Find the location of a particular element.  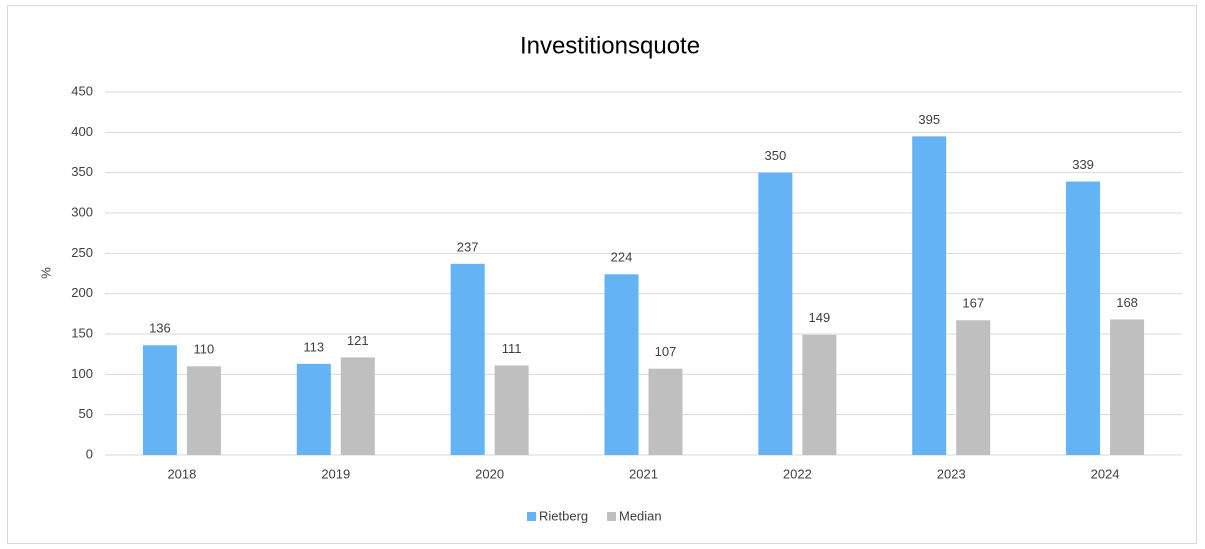

data-label: 167 is located at coordinates (973, 303).